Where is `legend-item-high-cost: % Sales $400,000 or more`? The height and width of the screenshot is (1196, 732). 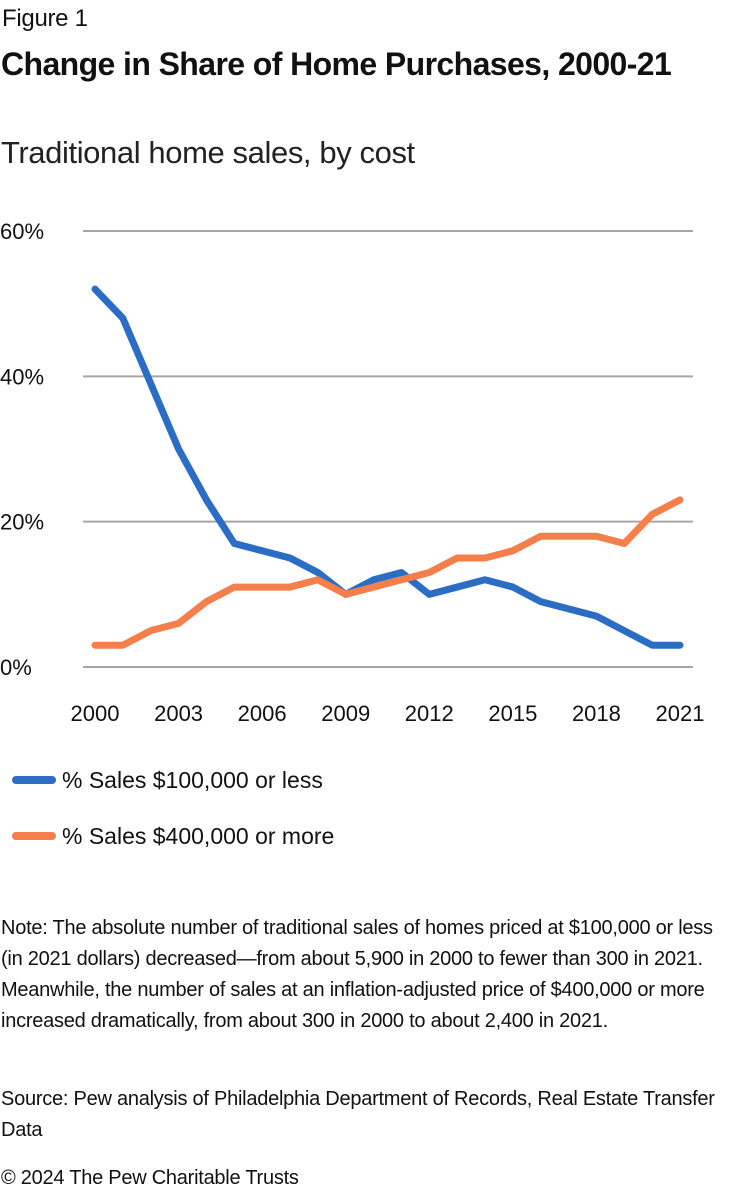 legend-item-high-cost: % Sales $400,000 or more is located at coordinates (173, 836).